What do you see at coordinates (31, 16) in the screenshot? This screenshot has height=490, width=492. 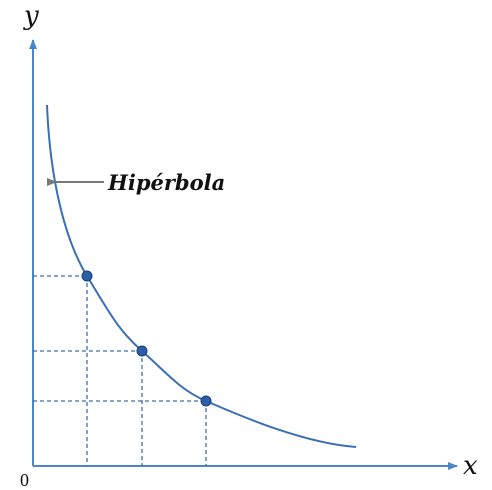 I see `y-axis-label: y` at bounding box center [31, 16].